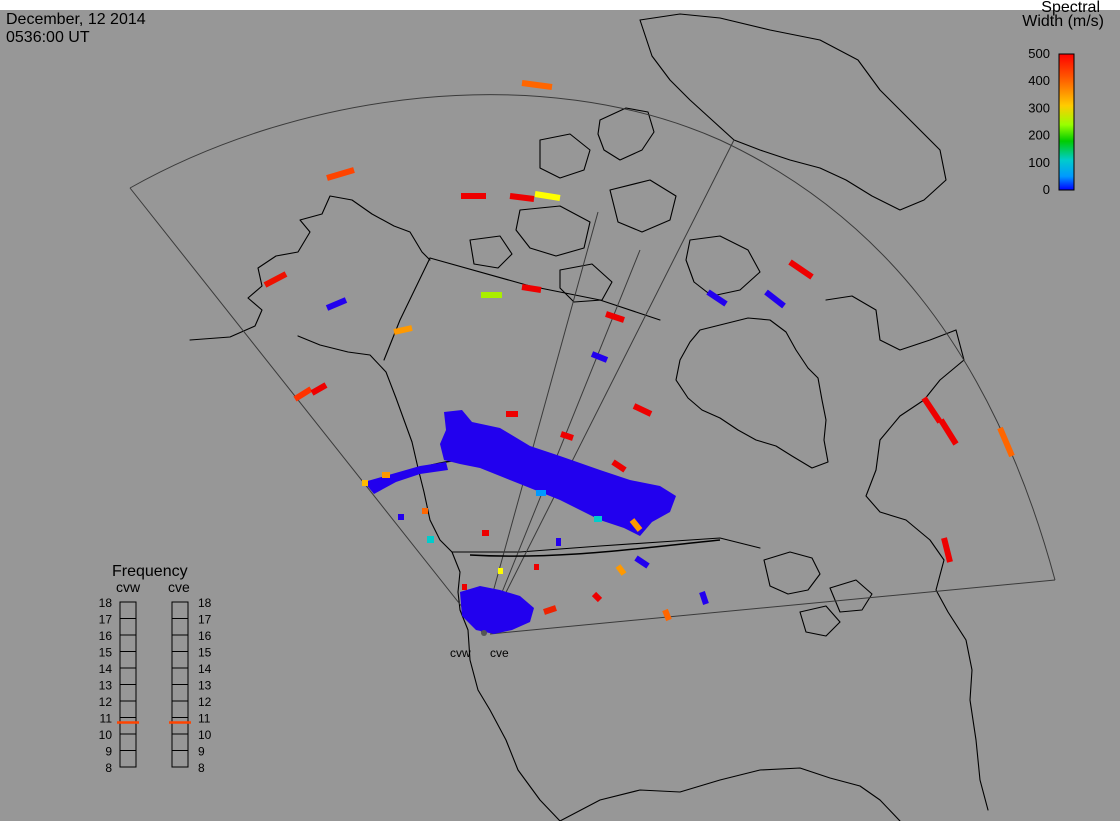  Describe the element at coordinates (610, 386) in the screenshot. I see `fov-east-beam` at that location.